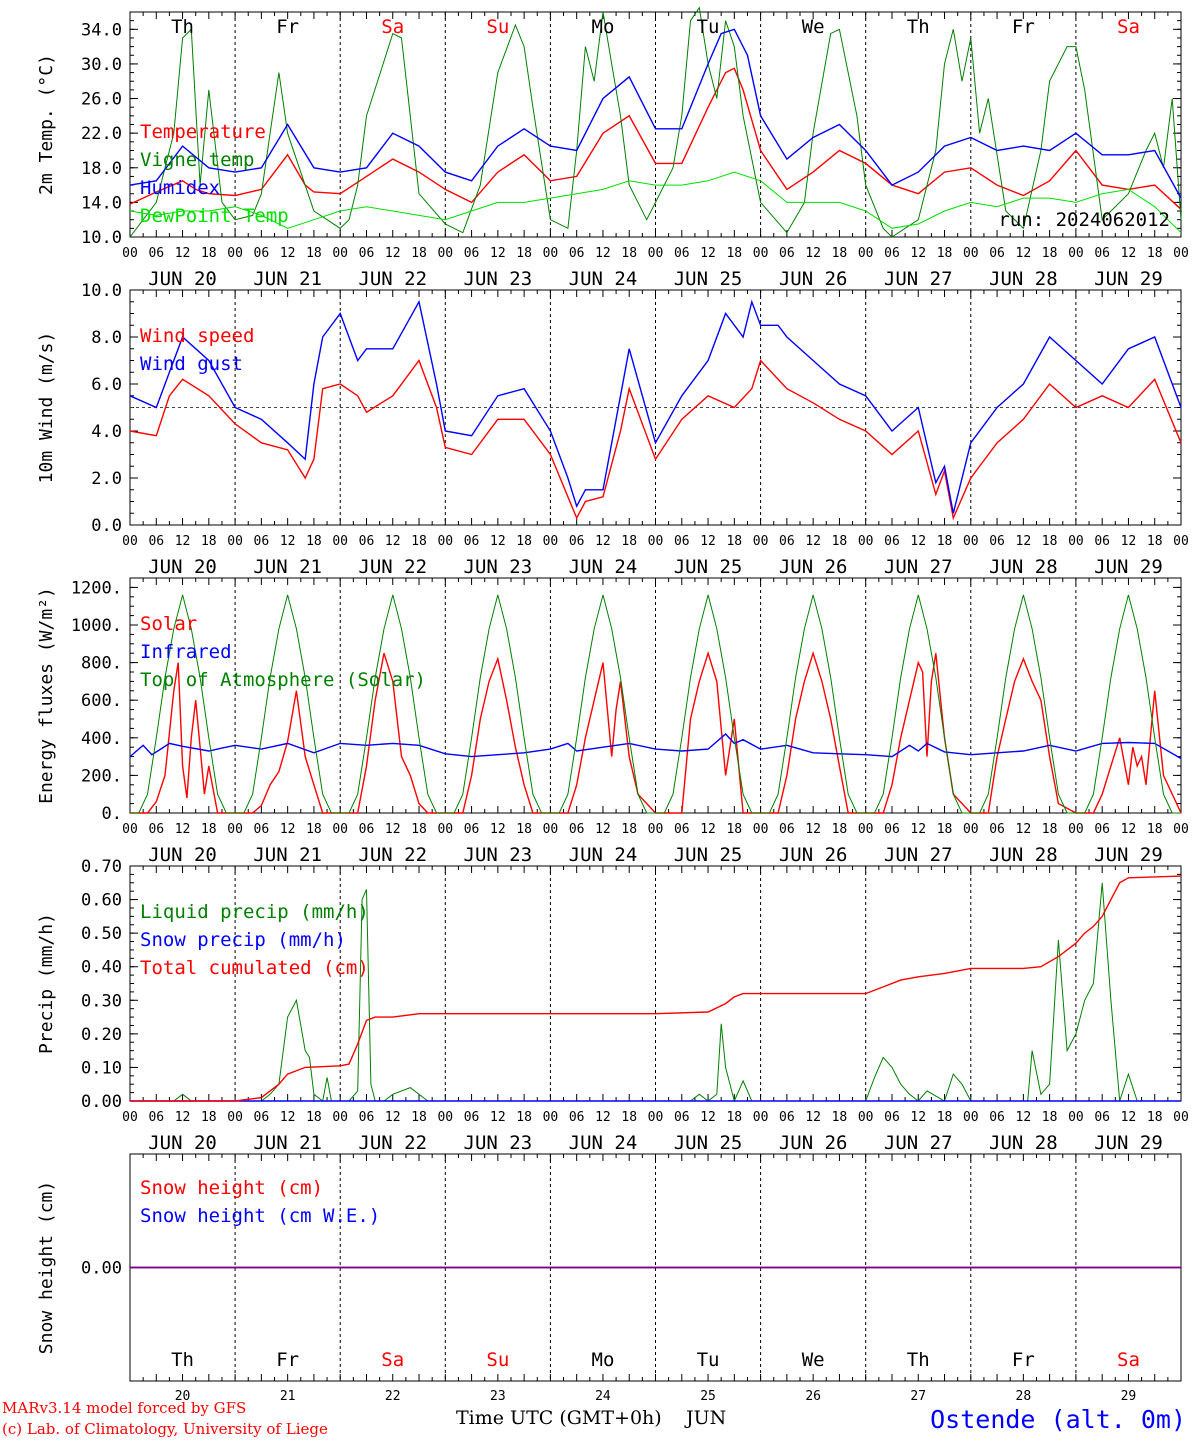 This screenshot has width=1194, height=1440. I want to click on y-tick-label: 8.0, so click(106, 338).